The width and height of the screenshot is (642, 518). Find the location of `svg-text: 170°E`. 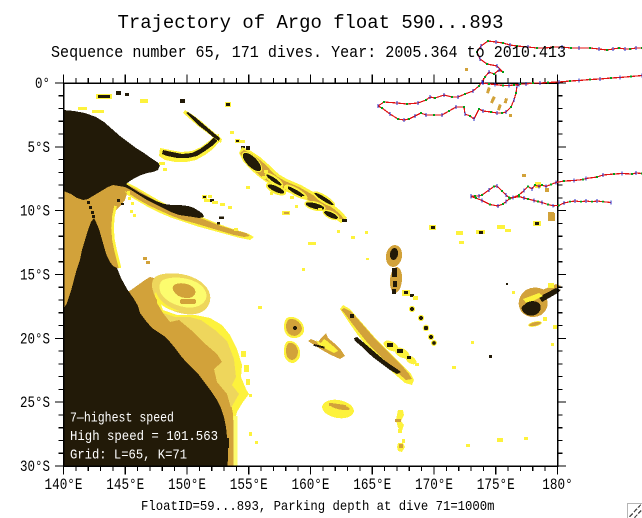

svg-text: 170°E is located at coordinates (434, 485).